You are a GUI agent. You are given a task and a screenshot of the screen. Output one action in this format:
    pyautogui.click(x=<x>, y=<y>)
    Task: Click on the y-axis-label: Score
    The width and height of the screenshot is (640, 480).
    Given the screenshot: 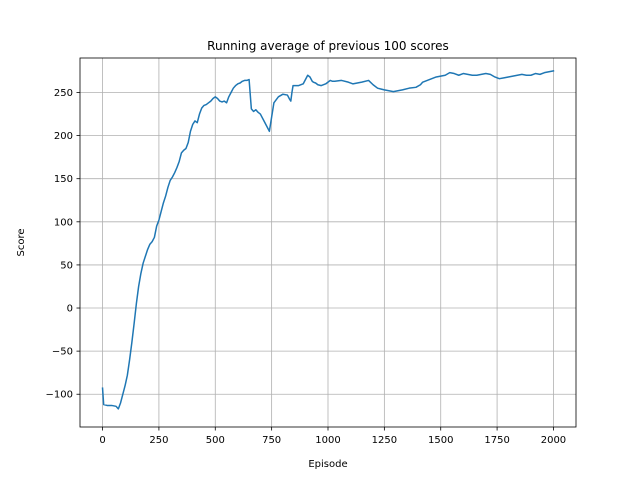 What is the action you would take?
    pyautogui.click(x=21, y=242)
    